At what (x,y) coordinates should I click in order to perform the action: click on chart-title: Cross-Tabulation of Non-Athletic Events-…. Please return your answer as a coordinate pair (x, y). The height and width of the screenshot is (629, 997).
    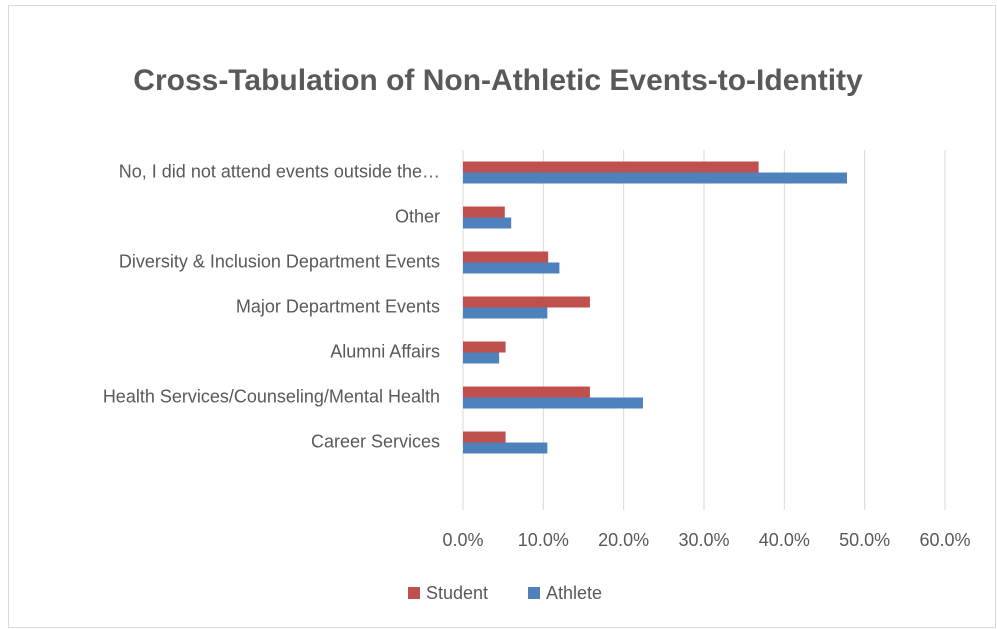
    Looking at the image, I should click on (498, 80).